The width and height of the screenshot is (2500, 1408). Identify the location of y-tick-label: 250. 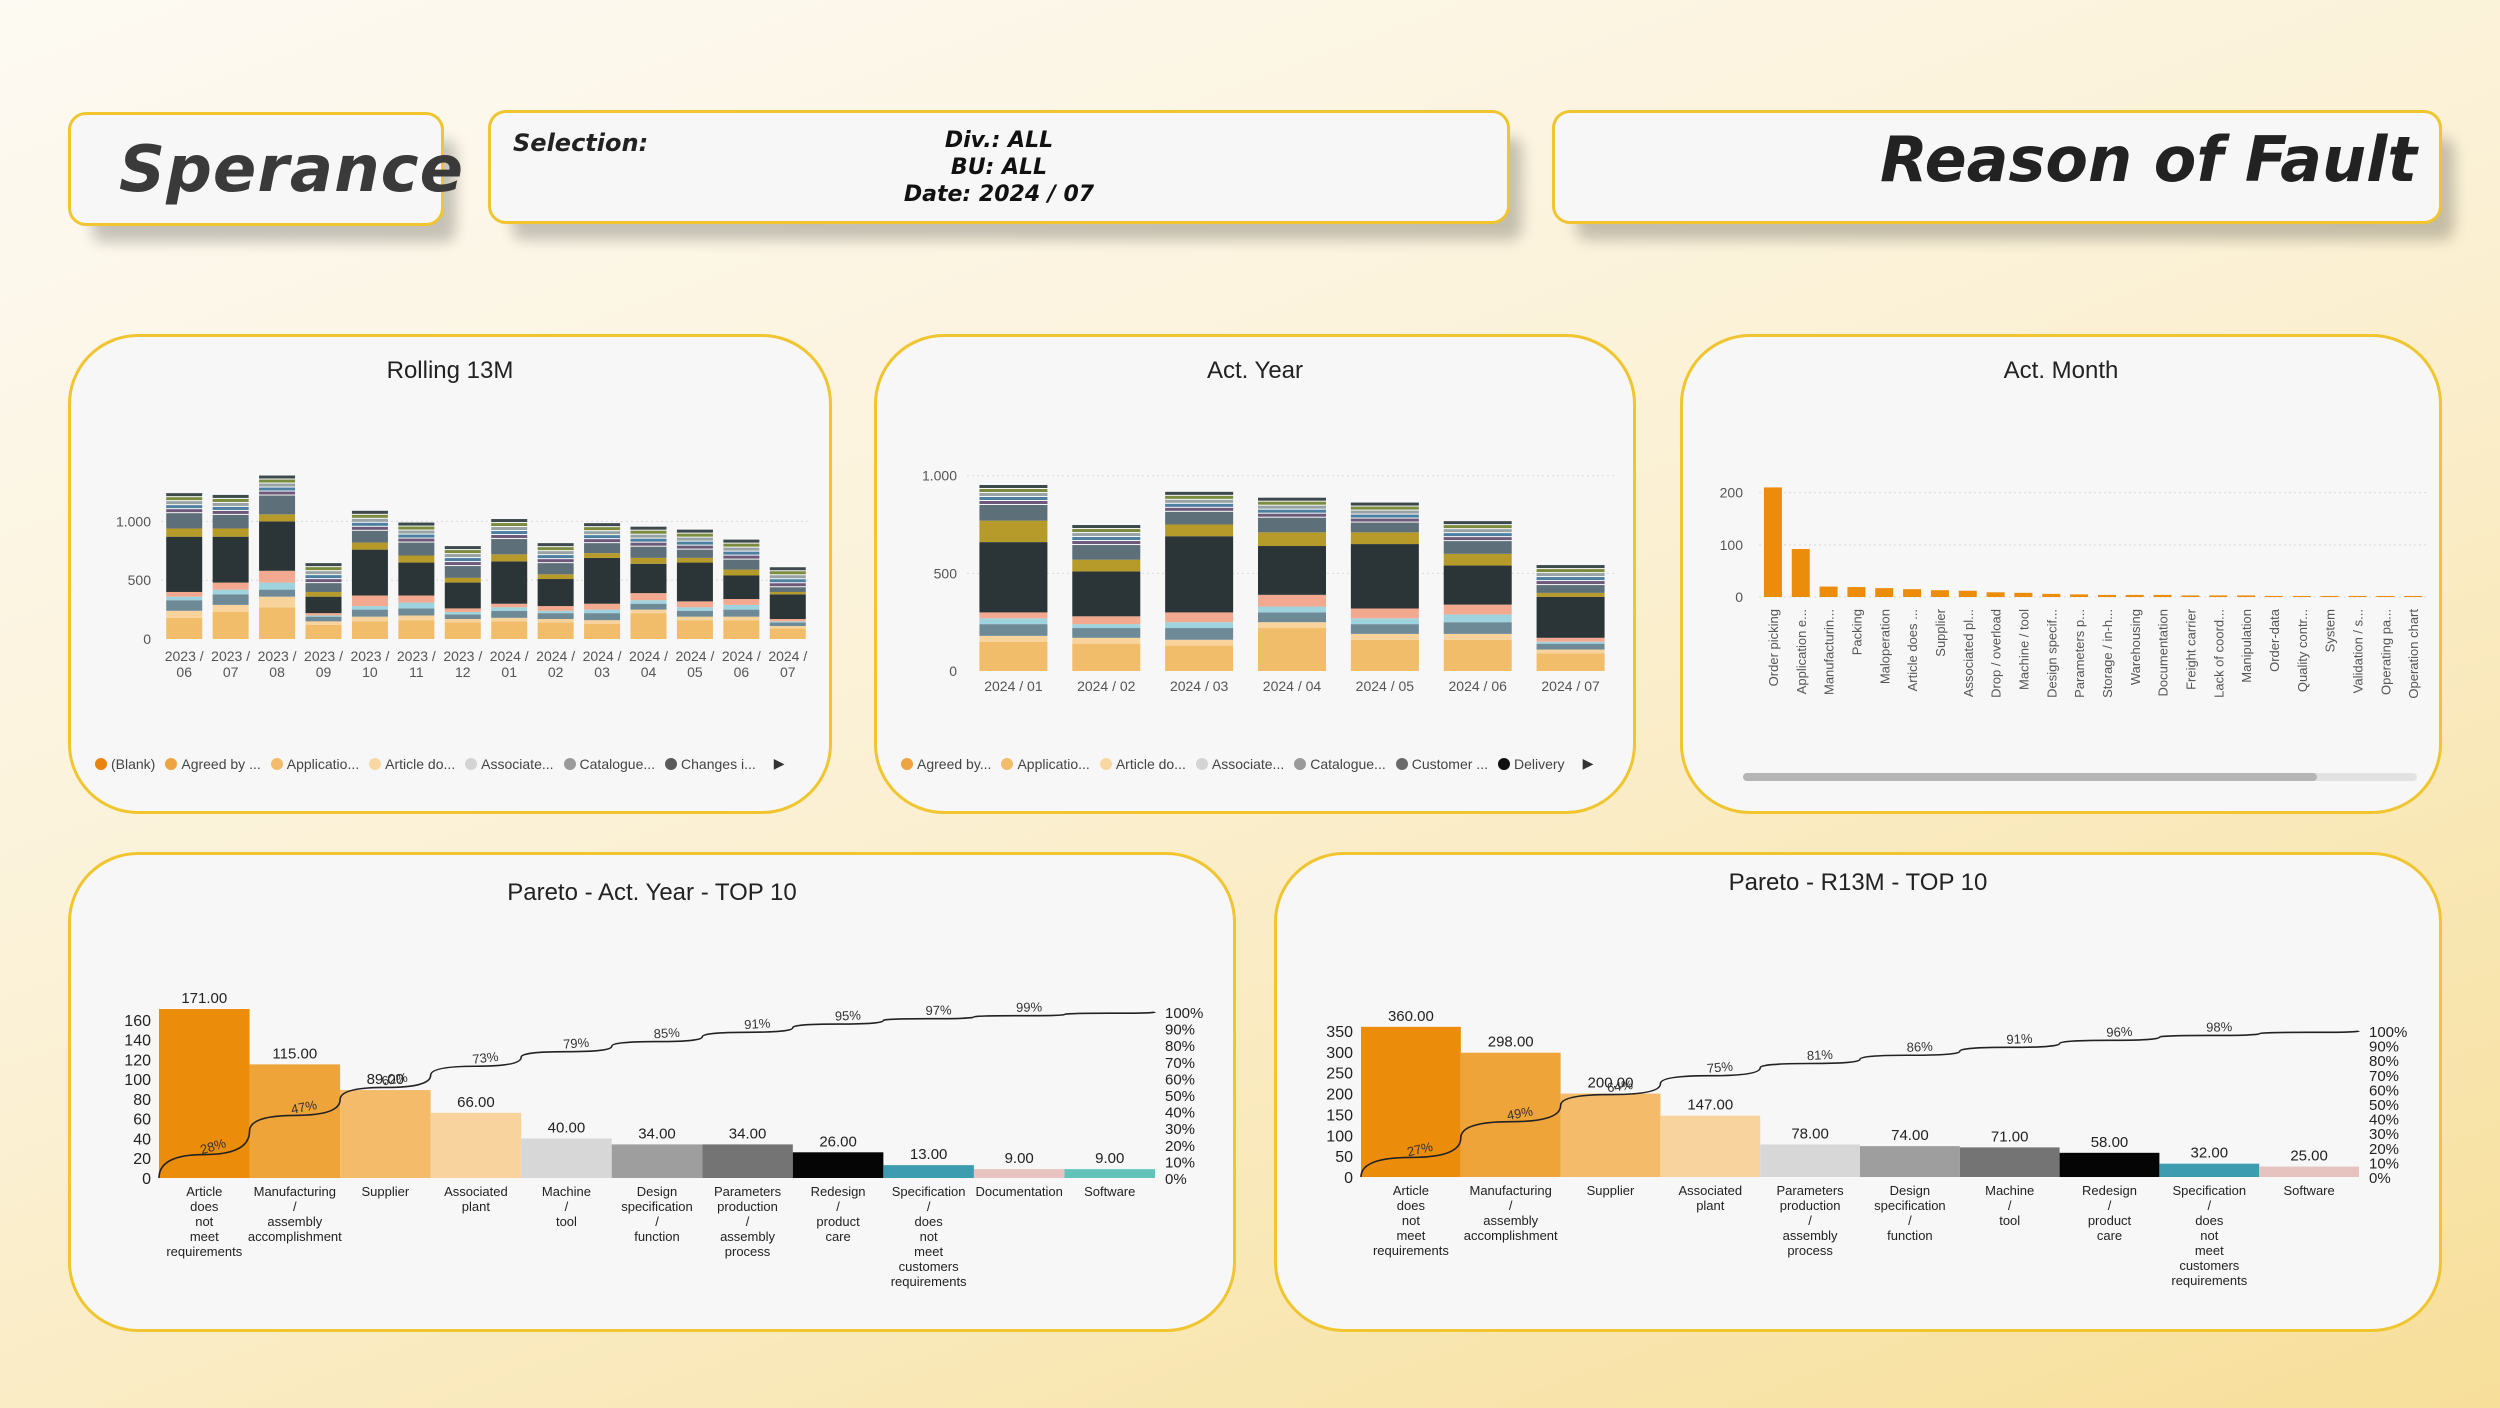
(1339, 1074).